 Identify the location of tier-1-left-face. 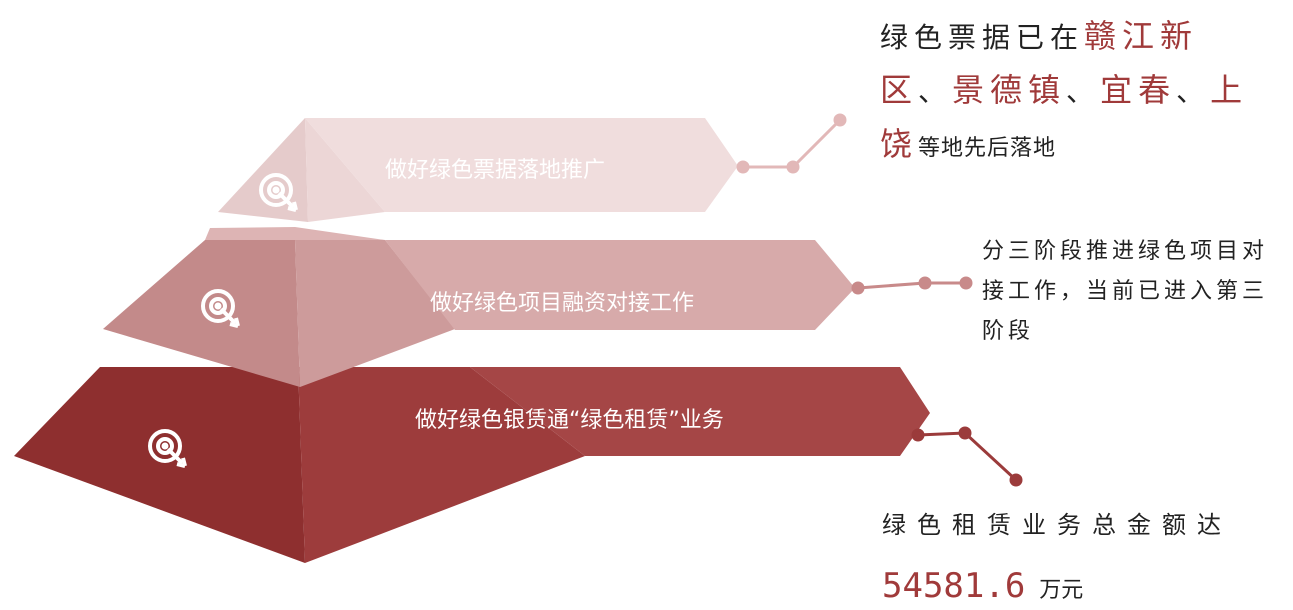
(263, 170).